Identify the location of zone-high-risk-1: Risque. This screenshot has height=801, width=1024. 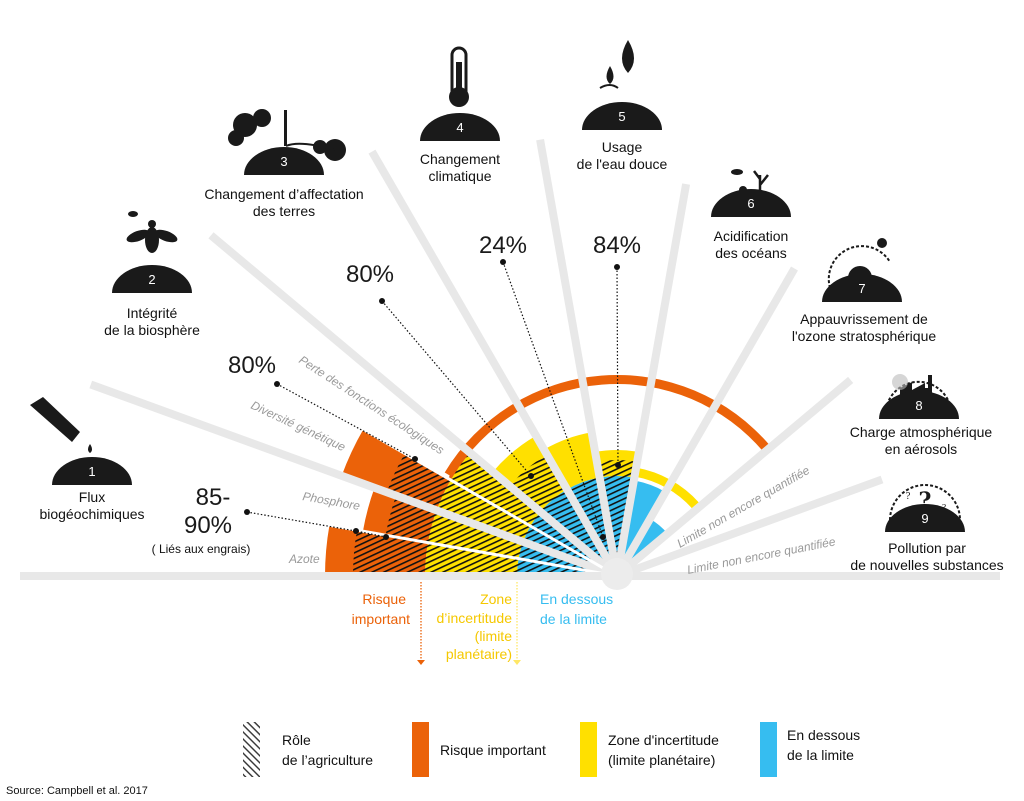
(384, 599).